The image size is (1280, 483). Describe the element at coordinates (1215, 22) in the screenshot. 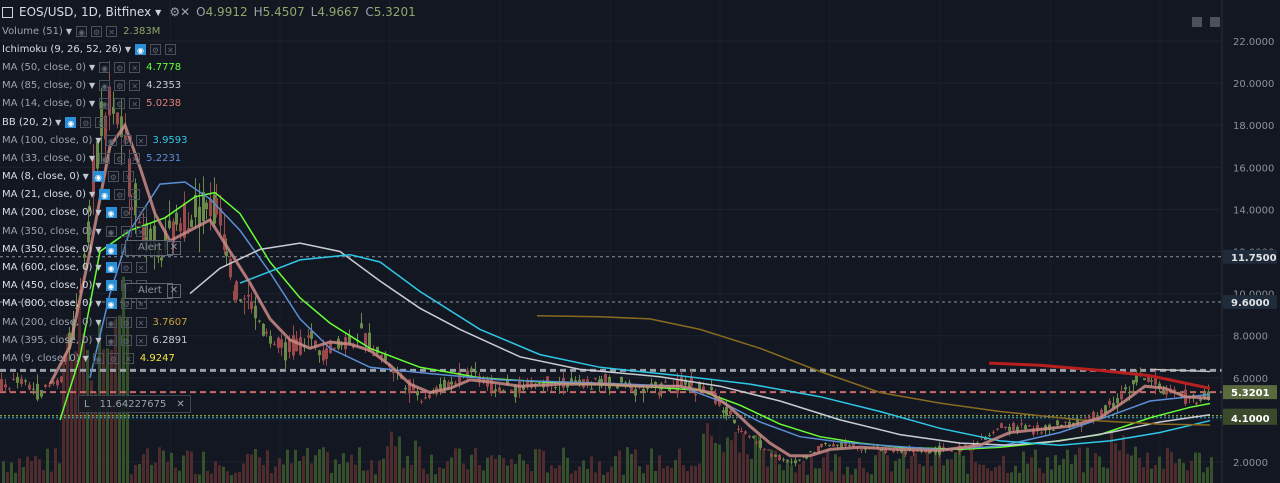

I see `maximize-icon` at that location.